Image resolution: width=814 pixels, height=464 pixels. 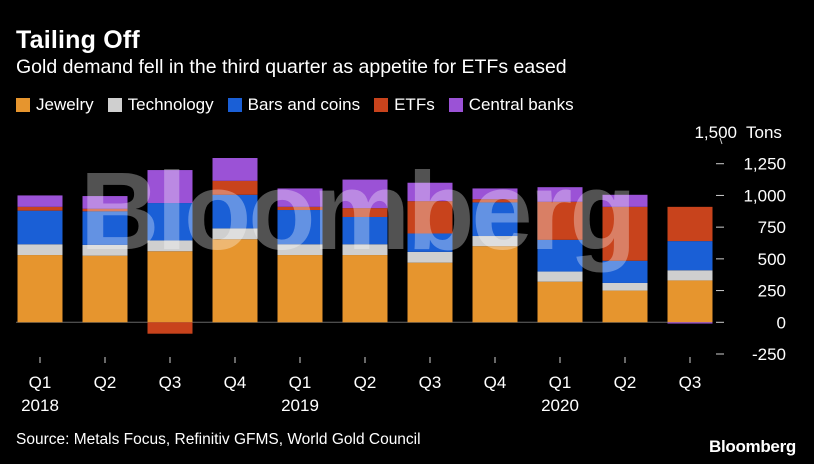 What do you see at coordinates (764, 195) in the screenshot?
I see `y-tick-label-5: 1,000` at bounding box center [764, 195].